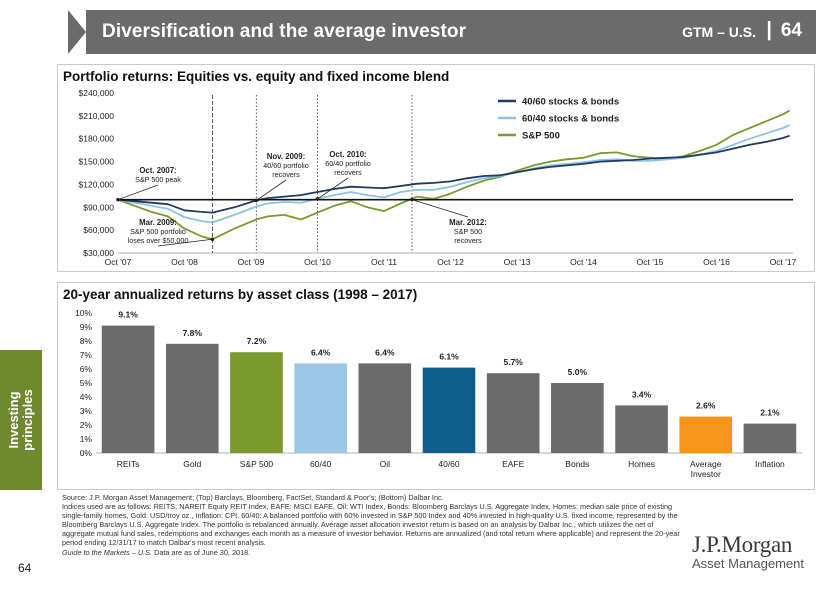 The height and width of the screenshot is (591, 826). Describe the element at coordinates (193, 333) in the screenshot. I see `bar-value-label-gold: 7.8%` at that location.